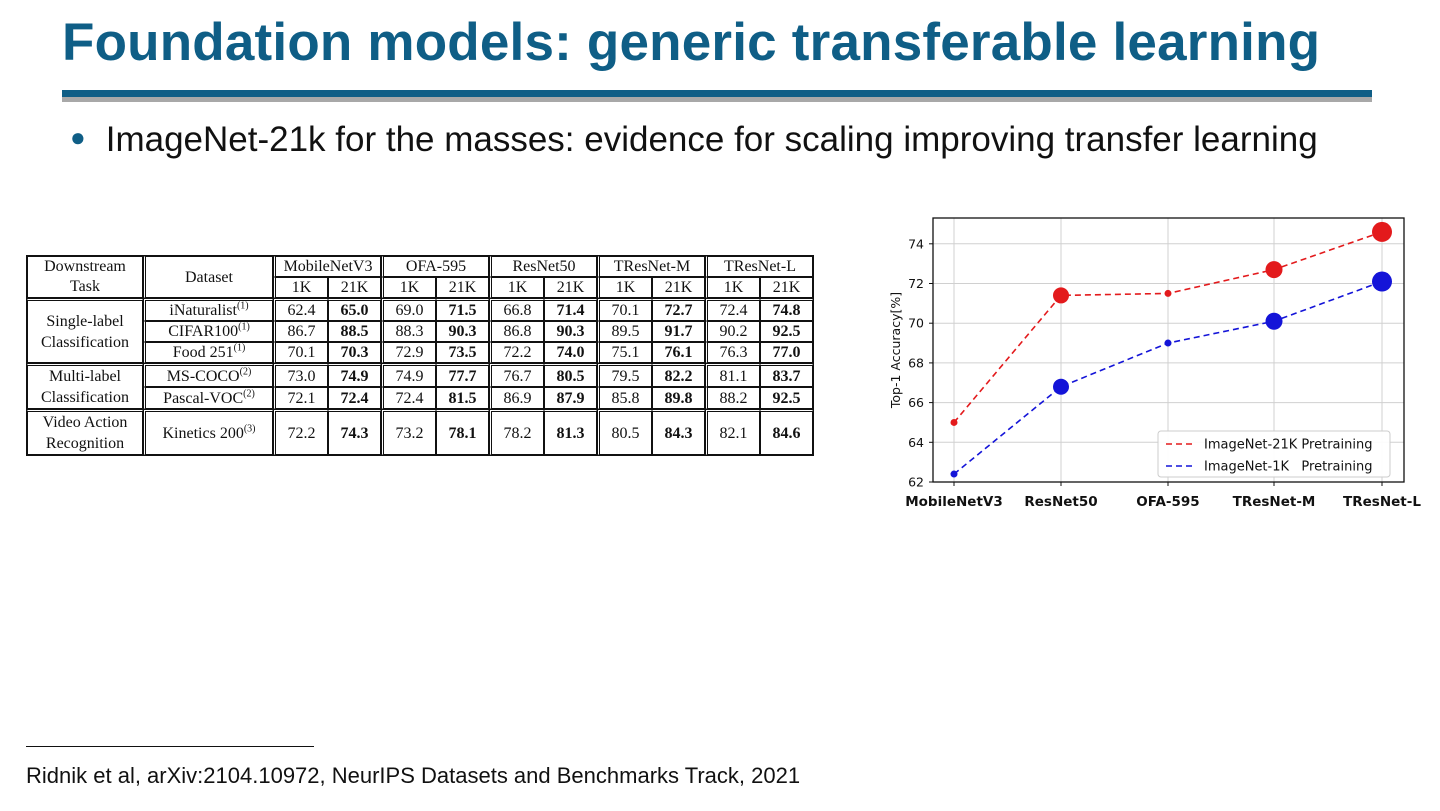  What do you see at coordinates (300, 331) in the screenshot?
I see `value-1k-cell: 86.7` at bounding box center [300, 331].